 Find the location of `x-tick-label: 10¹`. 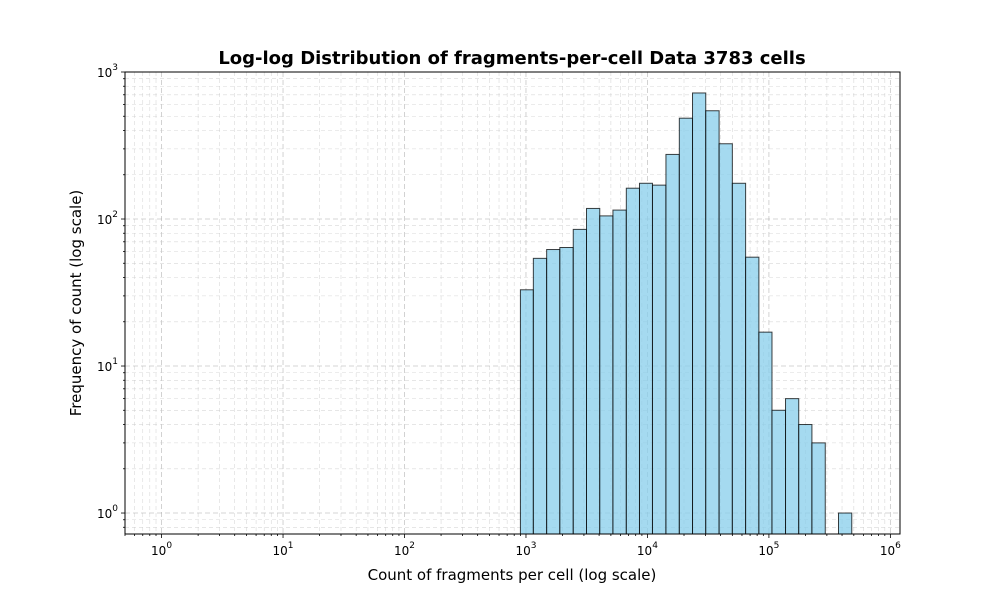

x-tick-label: 10¹ is located at coordinates (283, 549).